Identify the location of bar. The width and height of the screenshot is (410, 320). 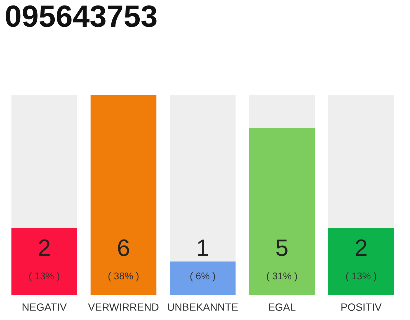
(203, 279).